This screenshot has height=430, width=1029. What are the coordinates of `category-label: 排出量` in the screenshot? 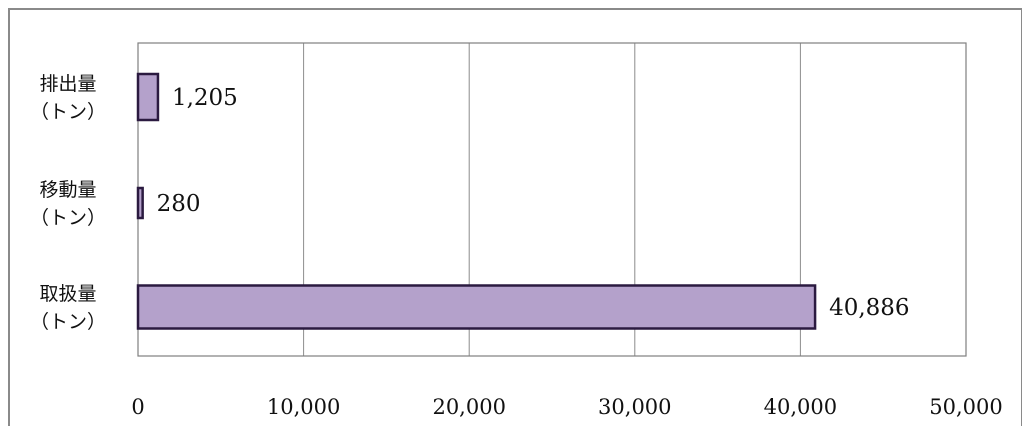 It's located at (67, 84).